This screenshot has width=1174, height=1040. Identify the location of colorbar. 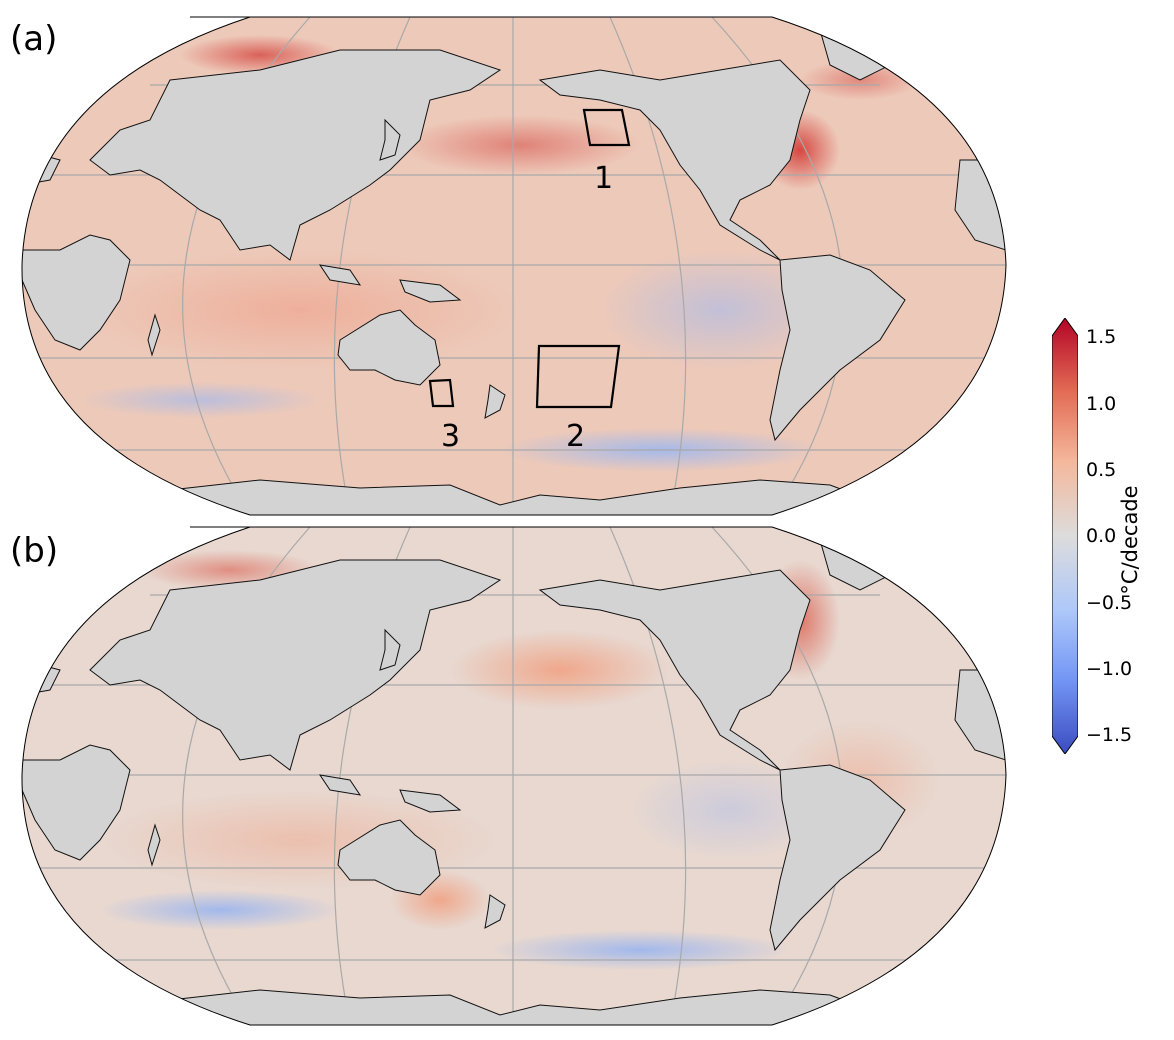
(1065, 536).